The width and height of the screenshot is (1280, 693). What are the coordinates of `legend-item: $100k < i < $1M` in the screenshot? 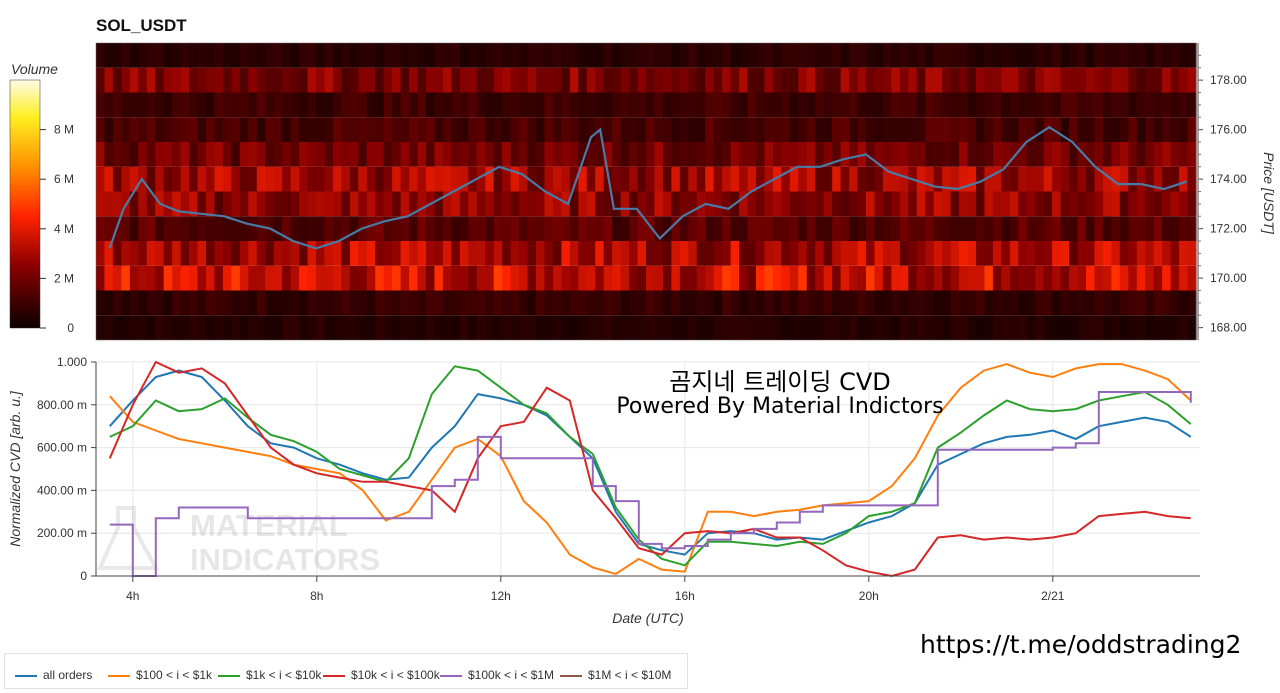 It's located at (497, 675).